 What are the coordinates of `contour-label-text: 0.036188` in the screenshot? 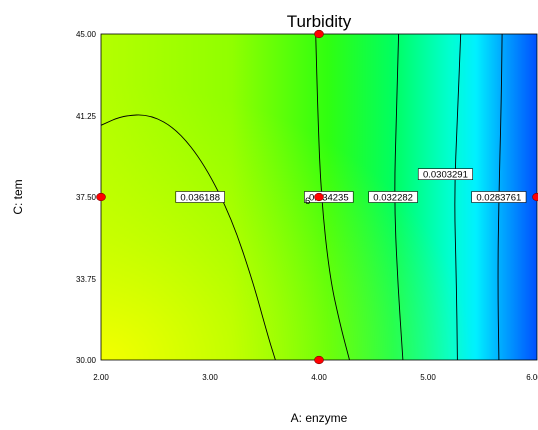 It's located at (200, 198).